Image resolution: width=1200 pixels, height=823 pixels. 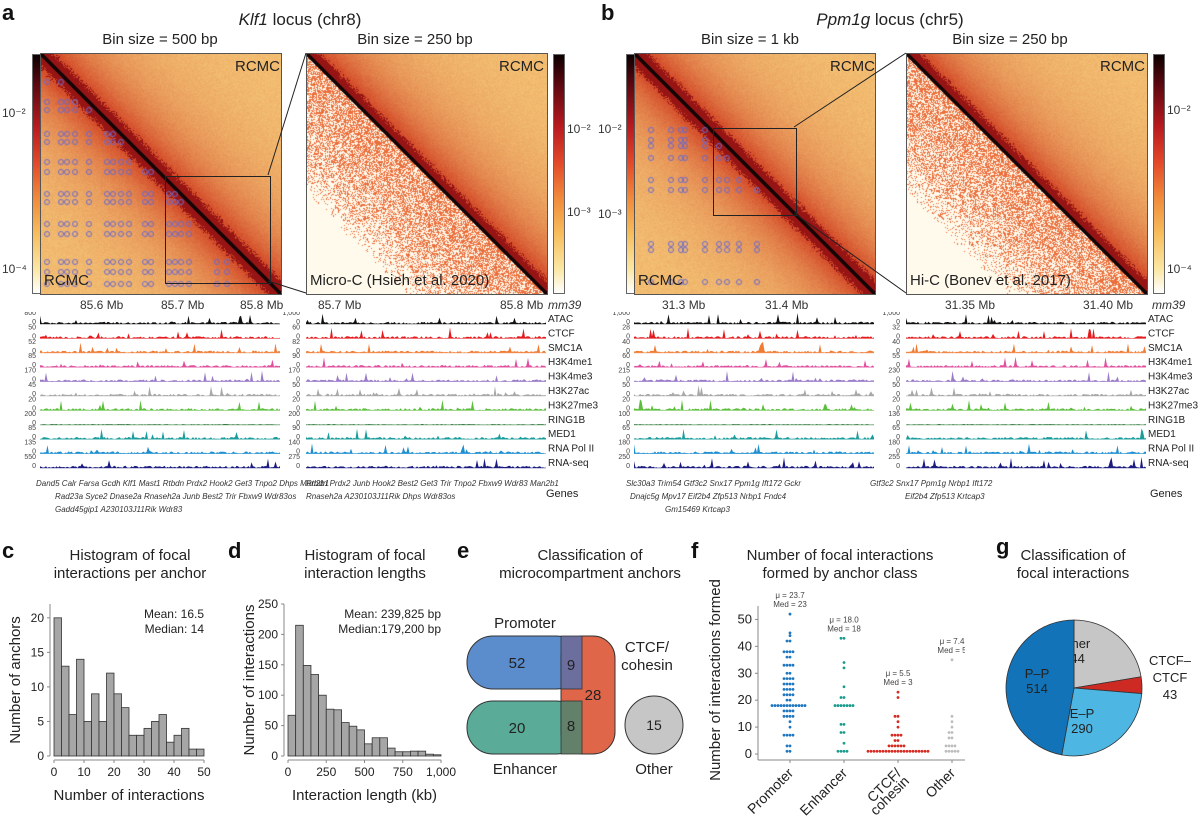 What do you see at coordinates (626, 356) in the screenshot?
I see `track-scale-max: 60` at bounding box center [626, 356].